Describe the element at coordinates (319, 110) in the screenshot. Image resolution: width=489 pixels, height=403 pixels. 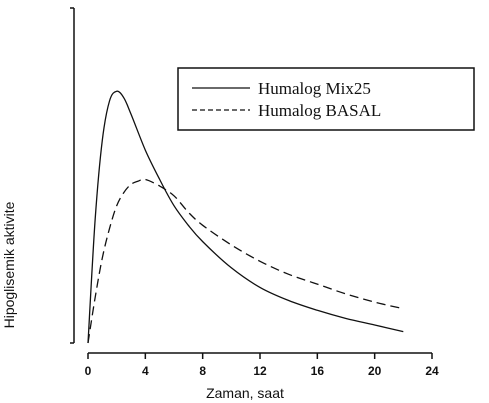
I see `legend-label-2: Humalog BASAL` at that location.